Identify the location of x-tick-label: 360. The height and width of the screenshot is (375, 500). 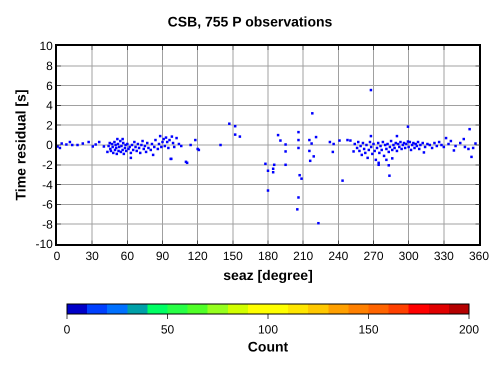
(479, 256).